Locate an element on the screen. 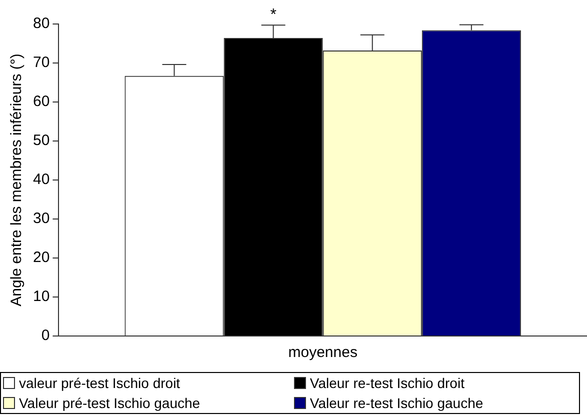 The width and height of the screenshot is (587, 419). x-tick-label: moyennes is located at coordinates (323, 353).